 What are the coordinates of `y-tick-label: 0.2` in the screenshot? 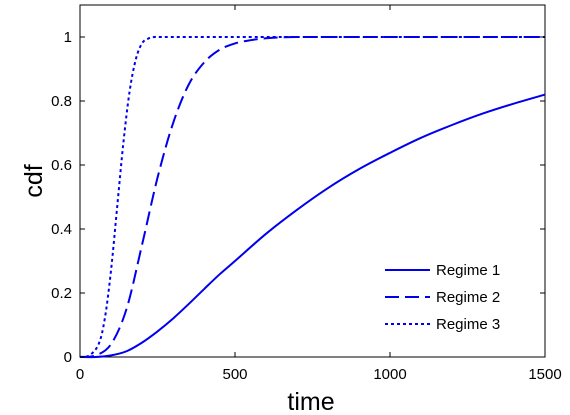 It's located at (61, 293).